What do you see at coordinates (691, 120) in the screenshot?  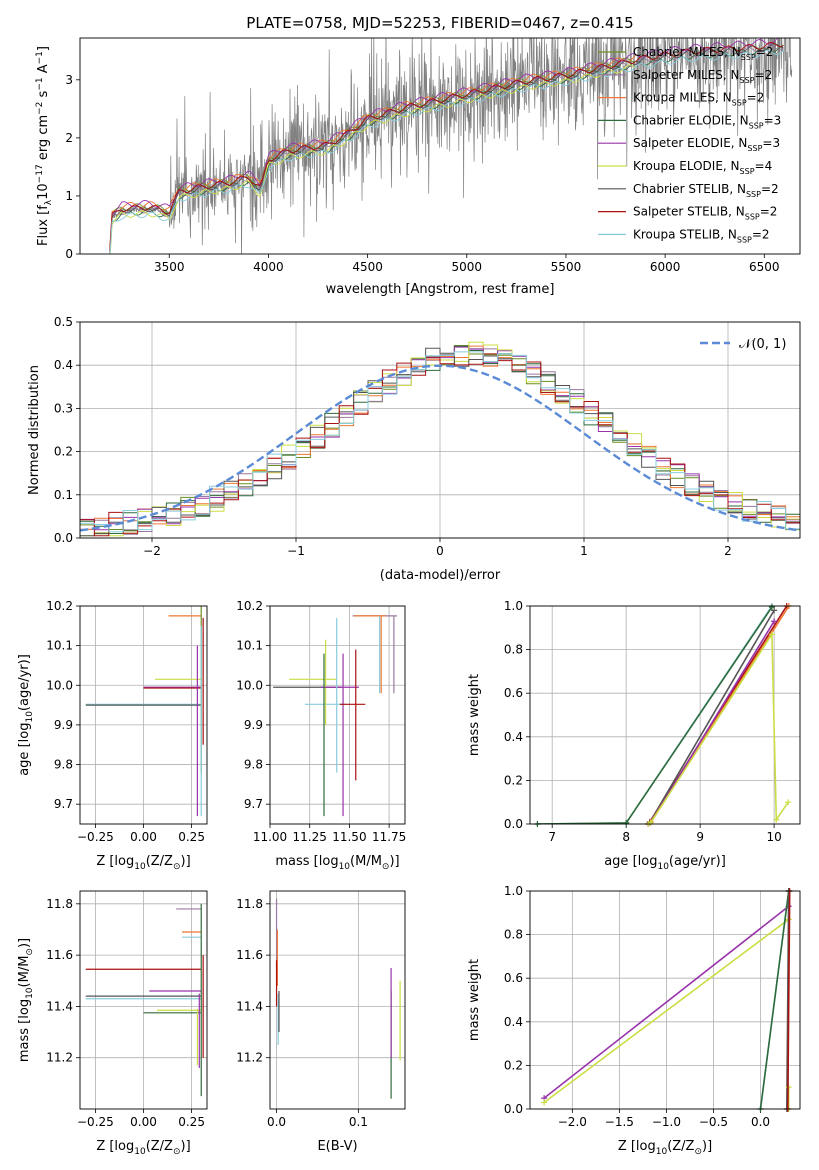 I see `legend-label: Chabrier ELODIE, N` at bounding box center [691, 120].